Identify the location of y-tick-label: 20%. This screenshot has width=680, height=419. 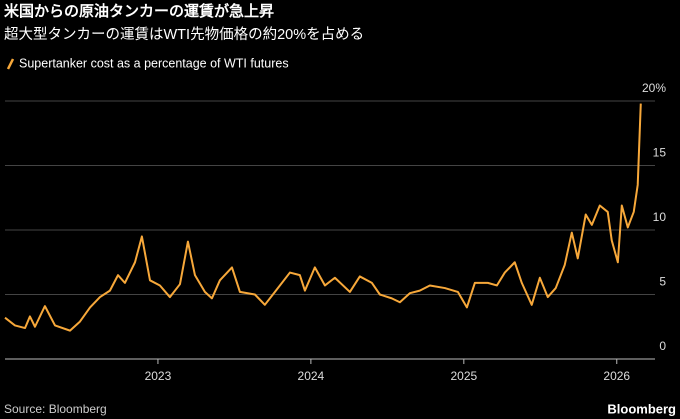
(654, 88).